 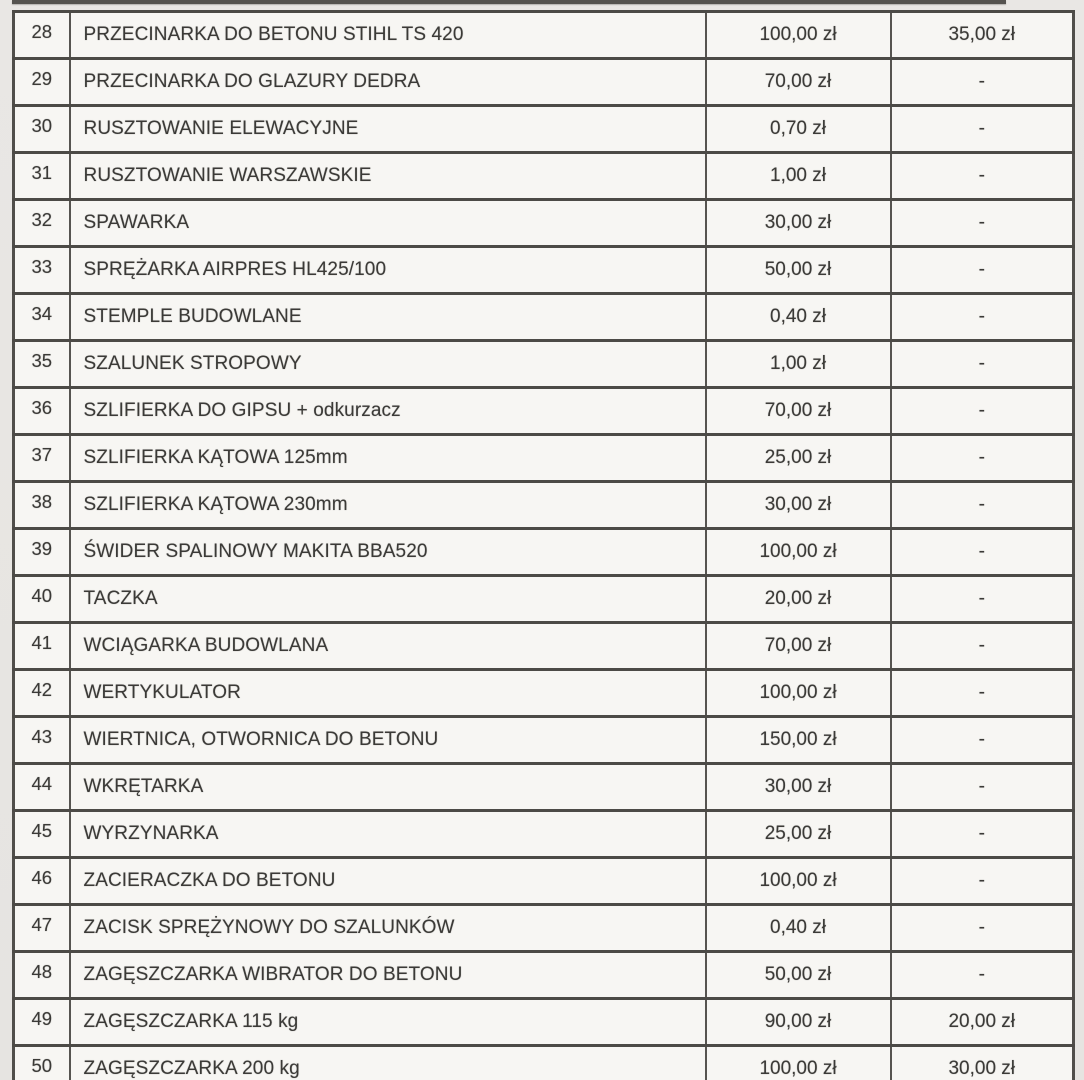 What do you see at coordinates (41, 223) in the screenshot?
I see `row-number-cell: 32` at bounding box center [41, 223].